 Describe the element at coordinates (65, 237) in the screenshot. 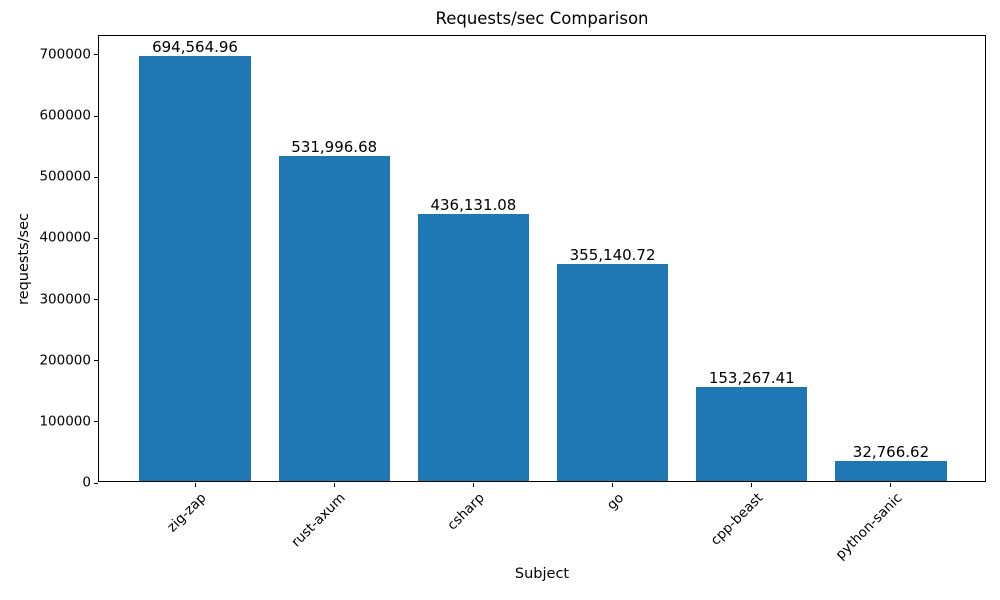

I see `y-tick-label-text: 400000` at that location.